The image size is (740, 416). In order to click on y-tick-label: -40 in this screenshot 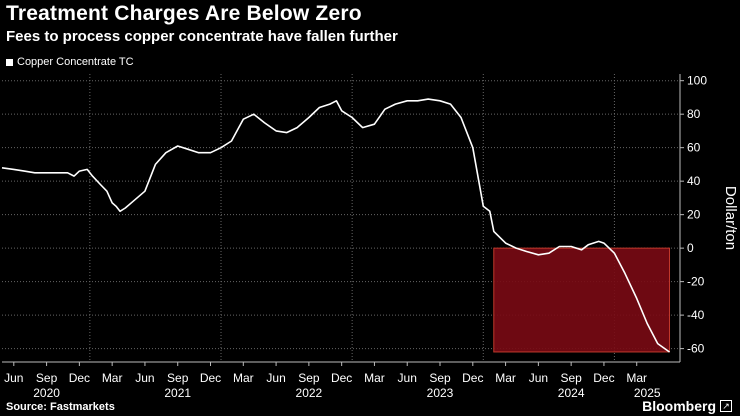, I will do `click(696, 315)`.